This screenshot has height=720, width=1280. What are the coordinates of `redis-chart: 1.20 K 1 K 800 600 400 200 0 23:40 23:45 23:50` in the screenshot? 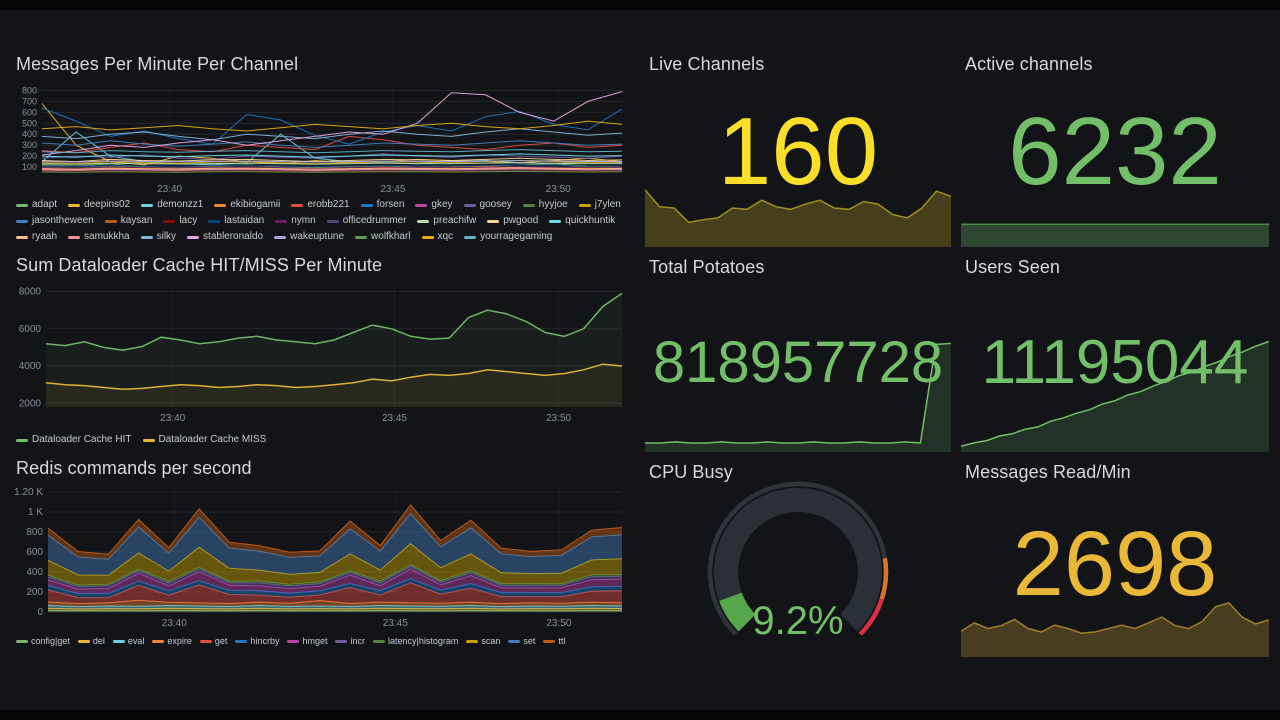 It's located at (318, 557).